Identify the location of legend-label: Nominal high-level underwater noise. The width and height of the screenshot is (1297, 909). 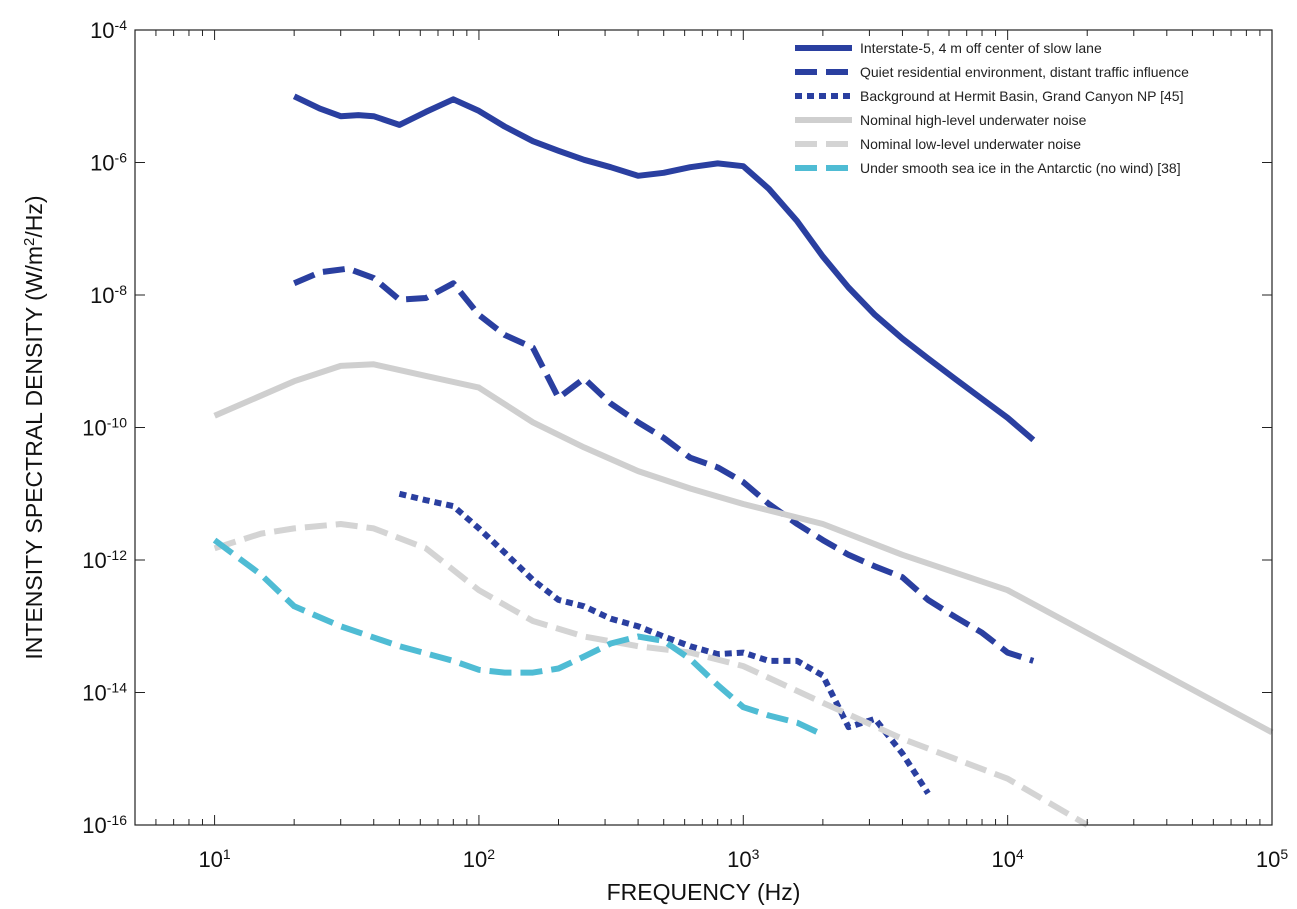
(973, 120).